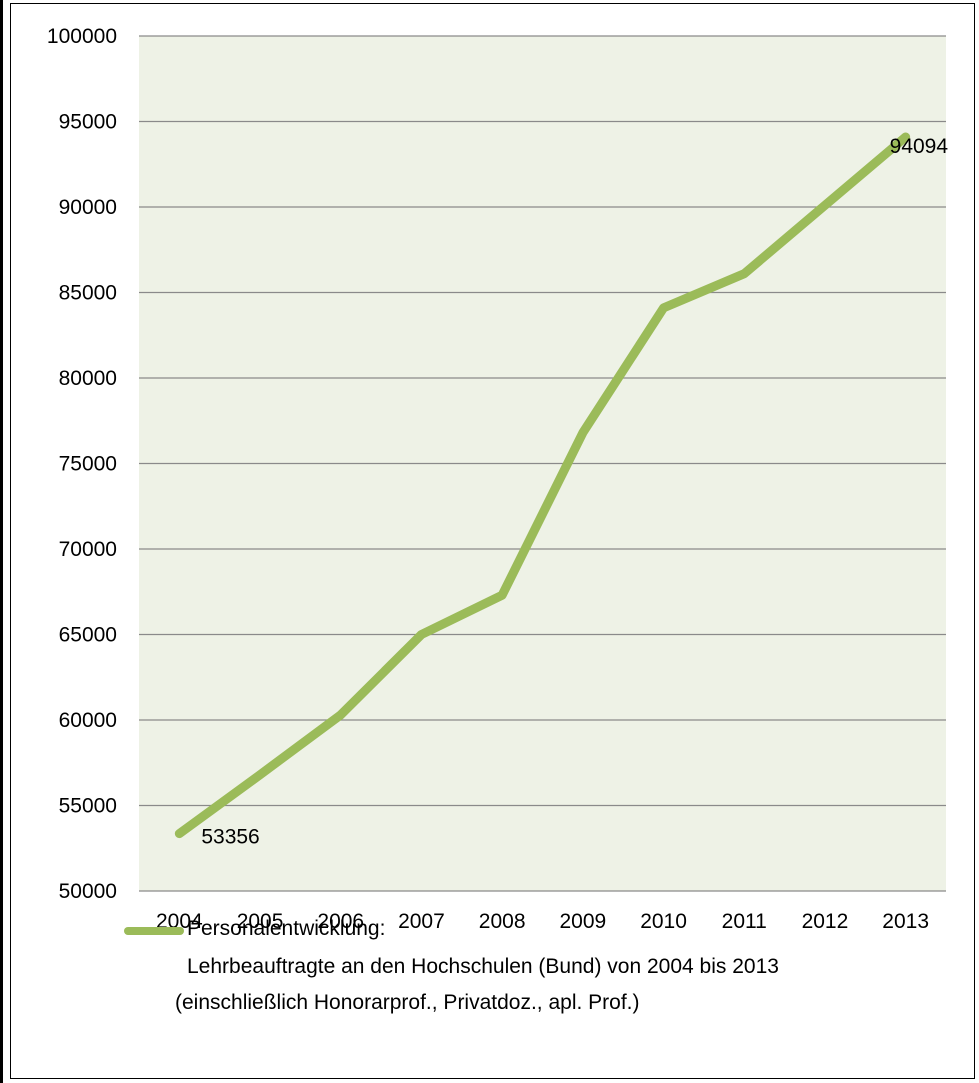 The height and width of the screenshot is (1083, 979). What do you see at coordinates (82, 36) in the screenshot?
I see `y-tick-label: 100000` at bounding box center [82, 36].